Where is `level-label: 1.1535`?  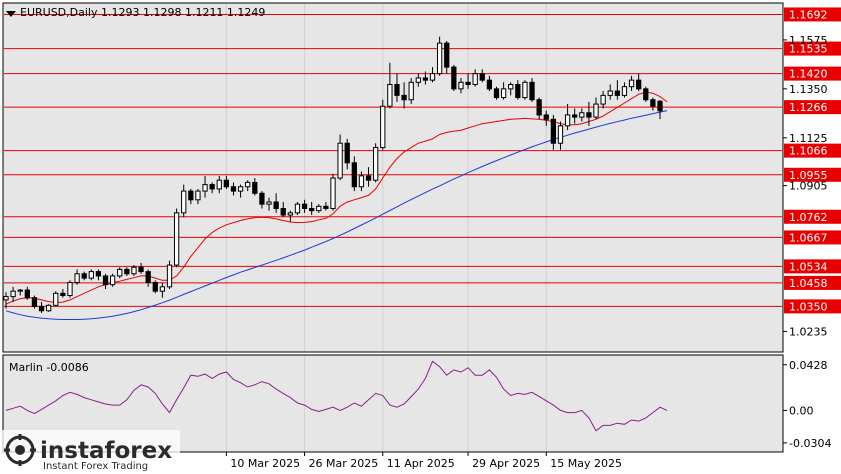 level-label: 1.1535 is located at coordinates (808, 49).